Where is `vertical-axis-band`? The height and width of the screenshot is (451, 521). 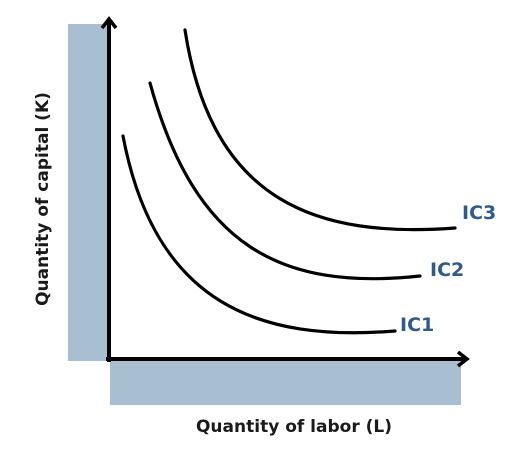 vertical-axis-band is located at coordinates (89, 192).